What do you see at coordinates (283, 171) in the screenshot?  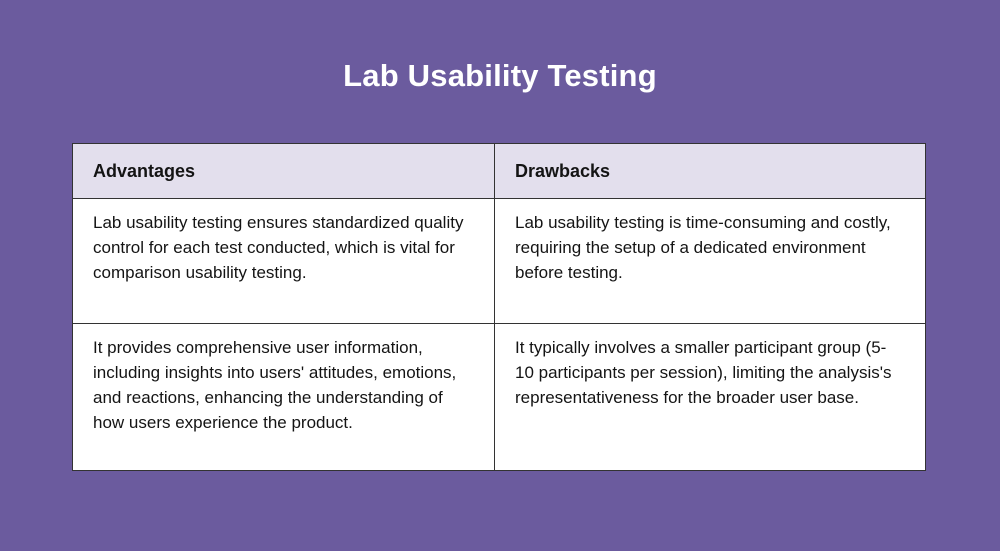 I see `column-header-advantages: Advantages` at bounding box center [283, 171].